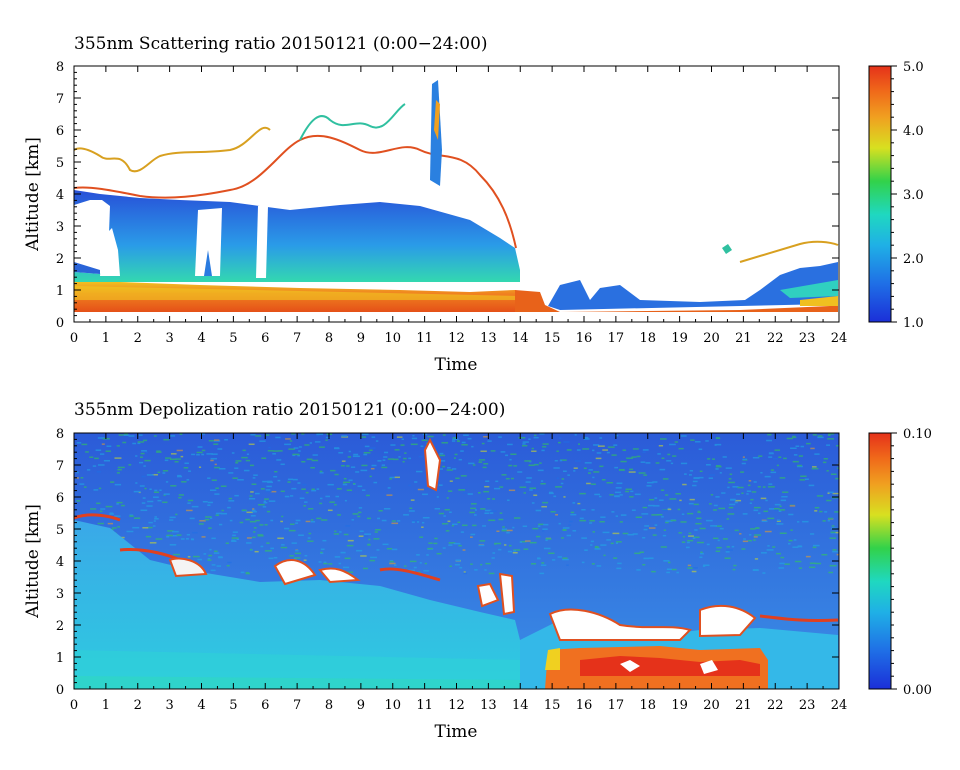 This screenshot has height=770, width=960. Describe the element at coordinates (60, 658) in the screenshot. I see `y-tick-label: 1` at that location.